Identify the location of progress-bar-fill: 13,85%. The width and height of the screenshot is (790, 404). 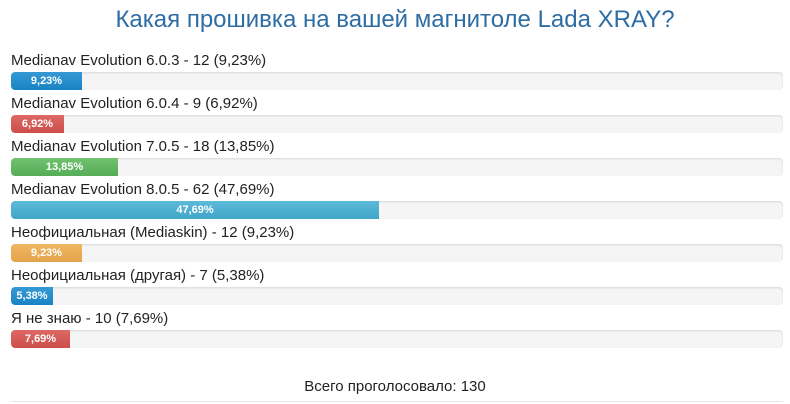
(64, 167).